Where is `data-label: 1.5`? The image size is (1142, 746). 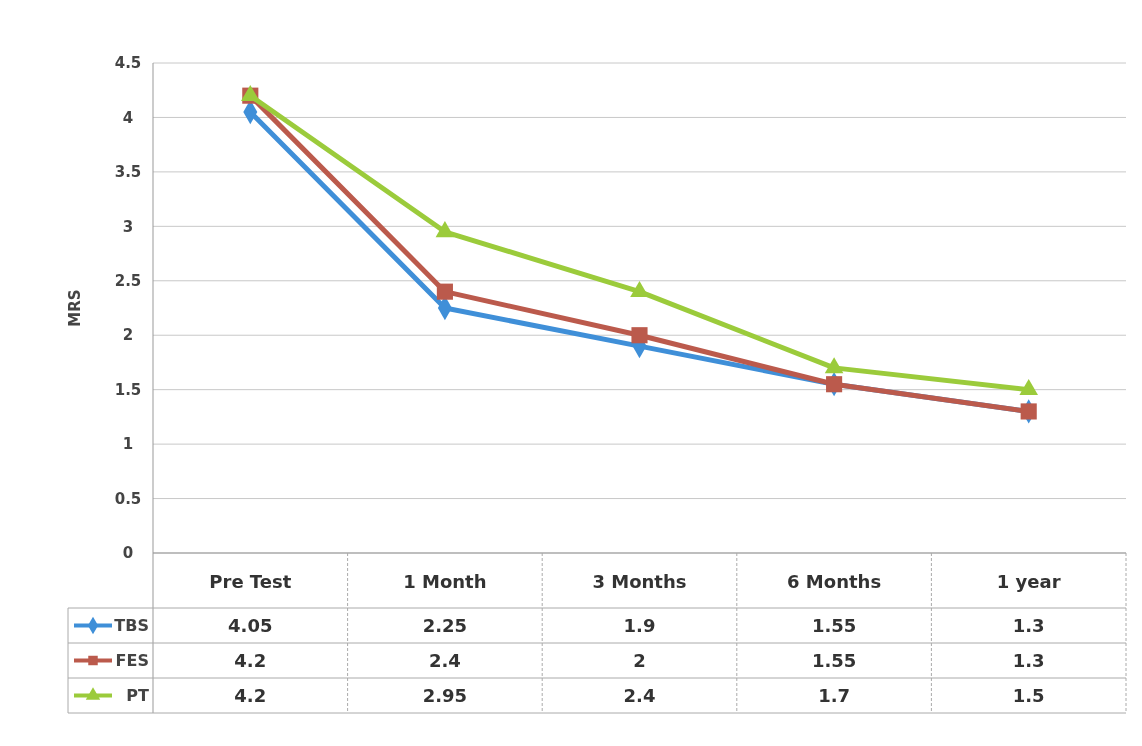 data-label: 1.5 is located at coordinates (1028, 695).